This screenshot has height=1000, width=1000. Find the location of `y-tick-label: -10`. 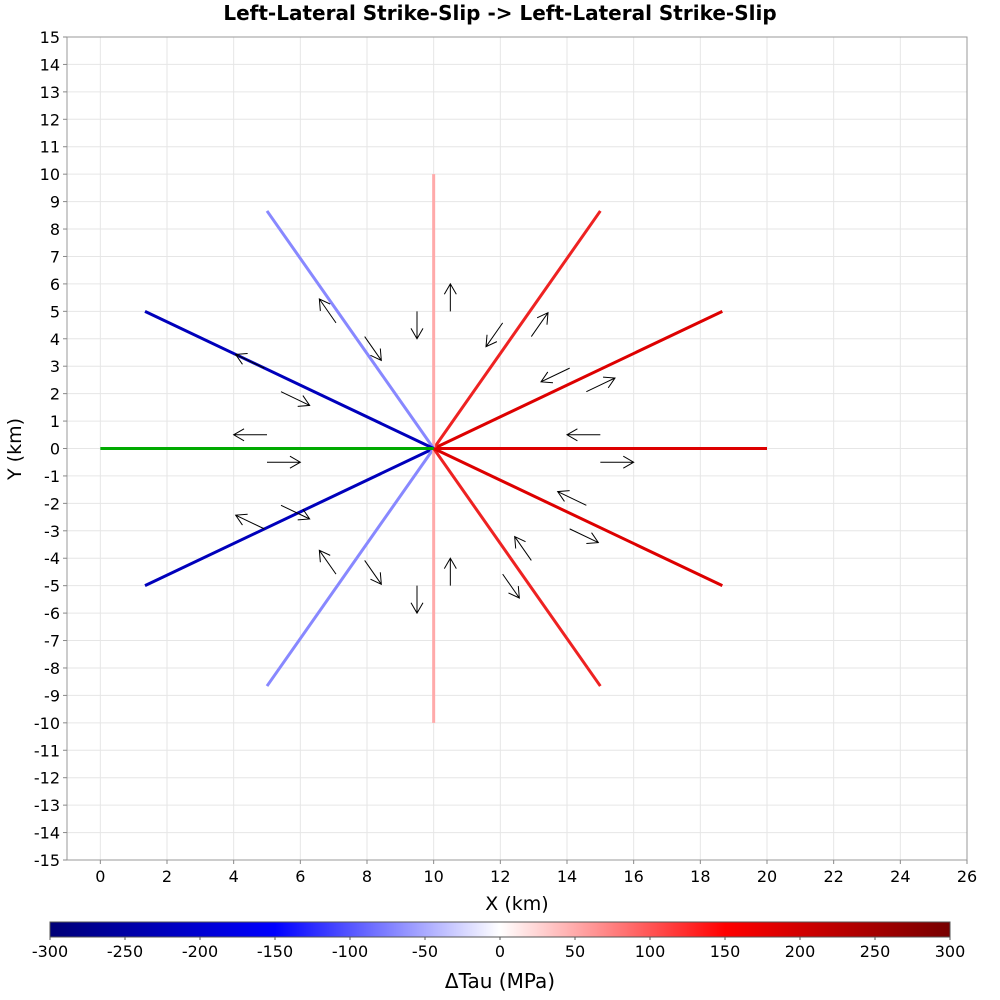

y-tick-label: -10 is located at coordinates (47, 723).